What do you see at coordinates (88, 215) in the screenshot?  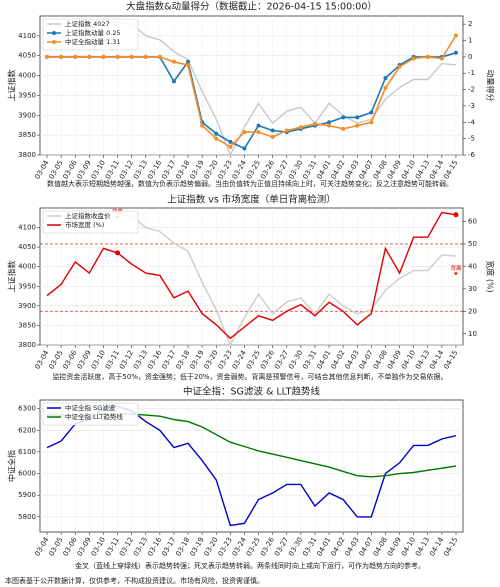 I see `legend-label: 上证指数收盘价` at bounding box center [88, 215].